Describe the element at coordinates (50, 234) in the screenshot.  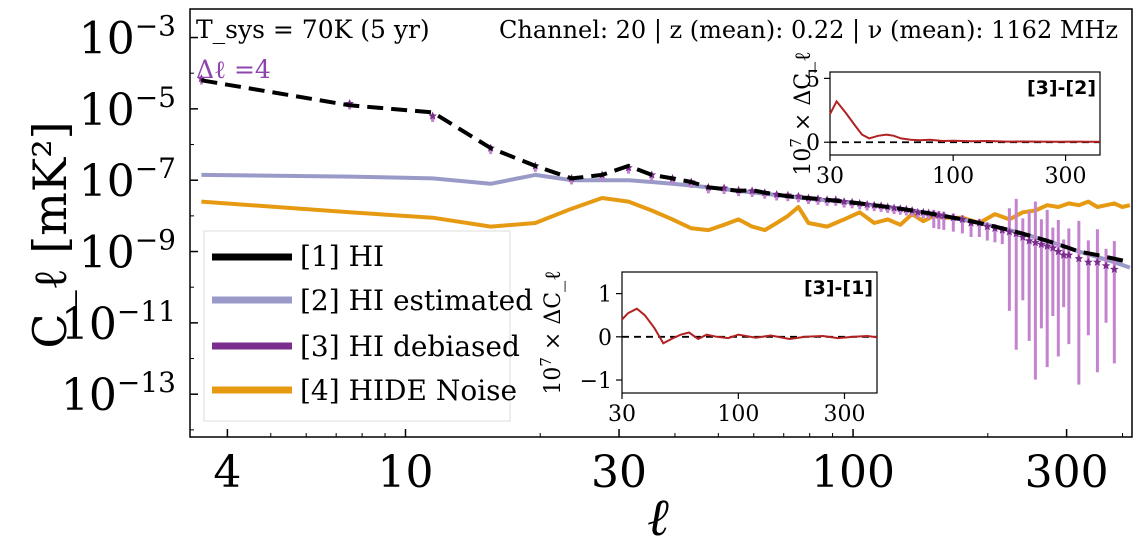
I see `y-axis-label: C_ℓ [mK²]` at that location.